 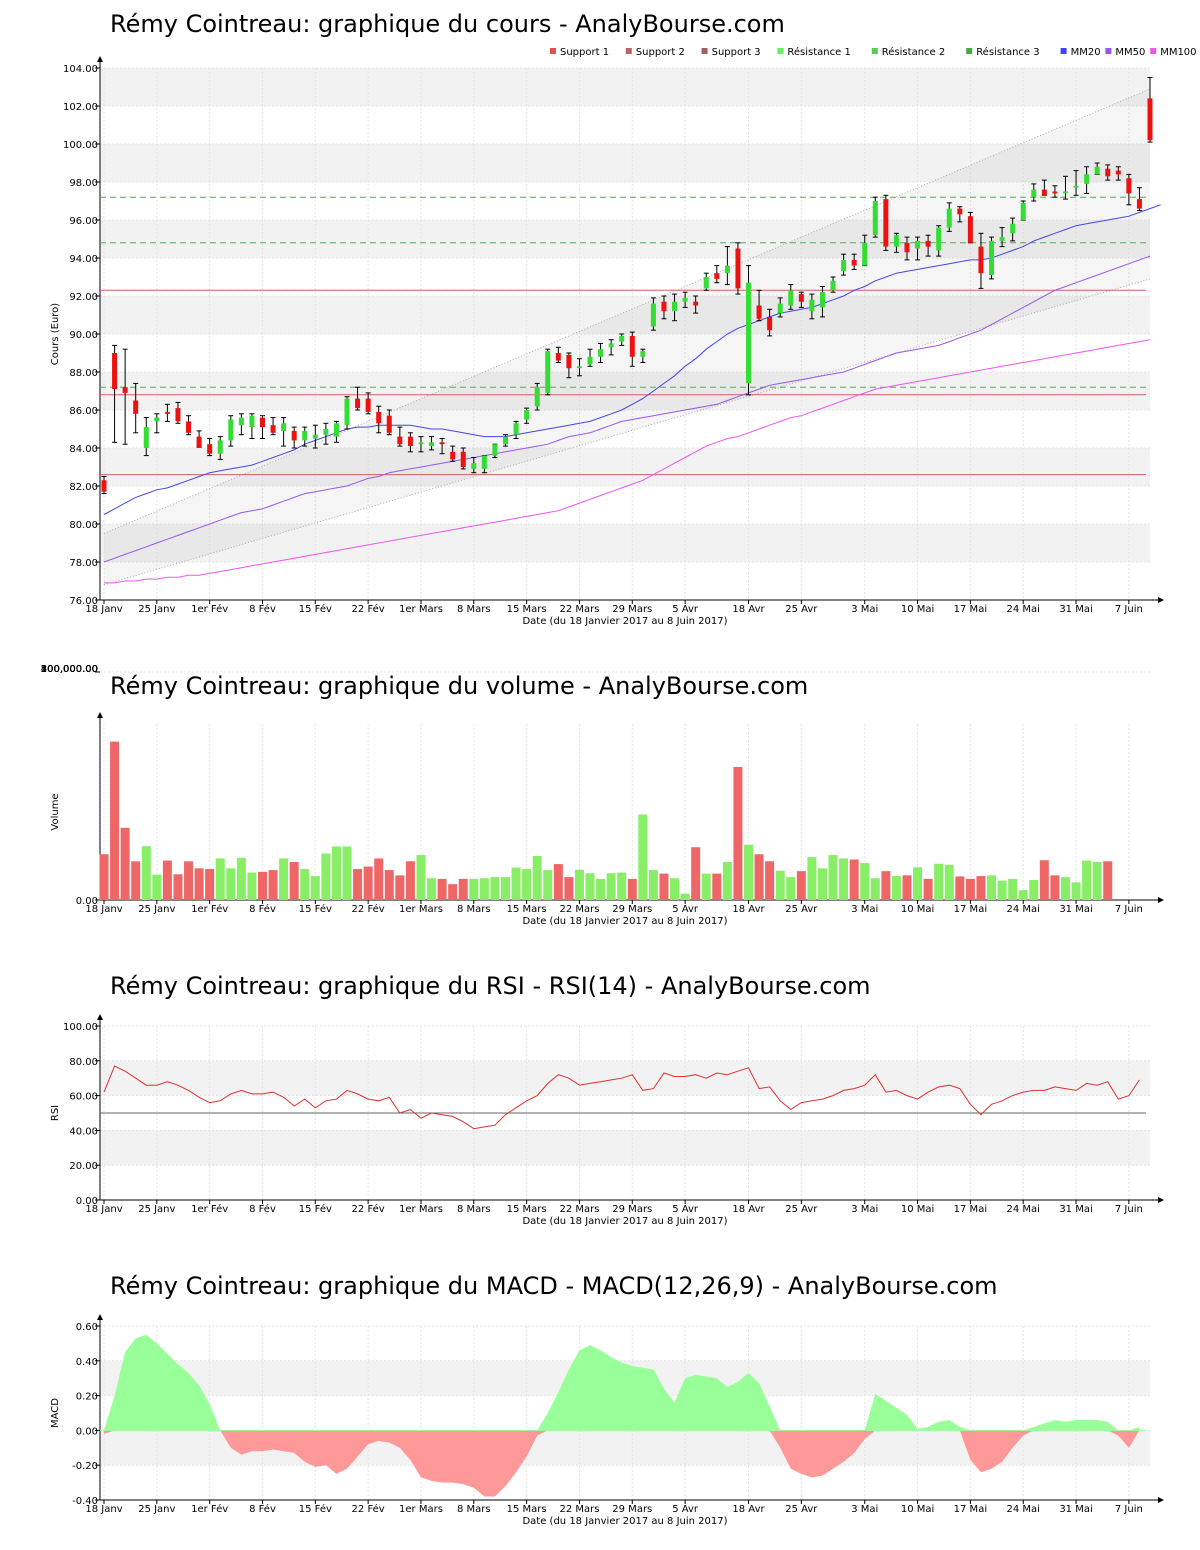 I want to click on x-tick-label: 22 Mars, so click(x=579, y=1209).